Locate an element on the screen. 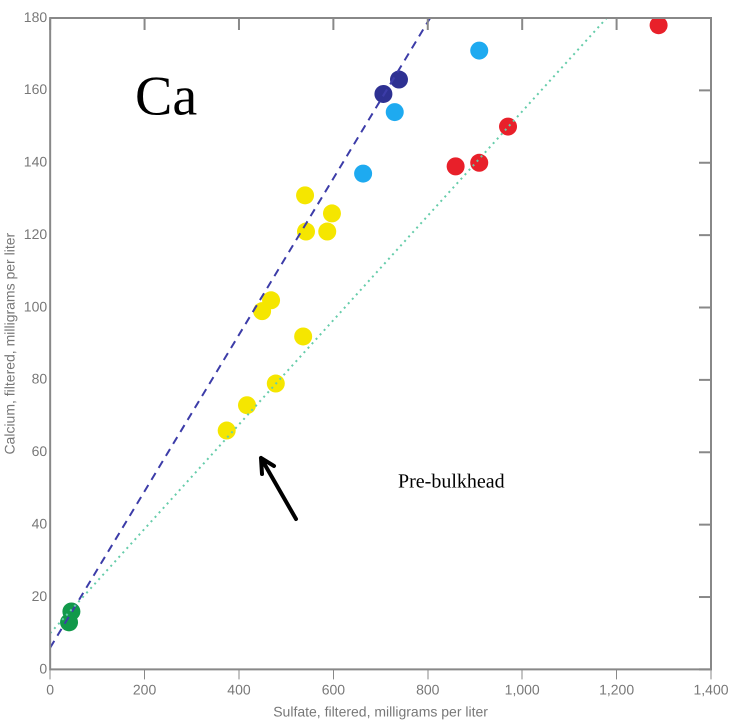 The image size is (735, 723). y-tick-label: 140 is located at coordinates (36, 162).